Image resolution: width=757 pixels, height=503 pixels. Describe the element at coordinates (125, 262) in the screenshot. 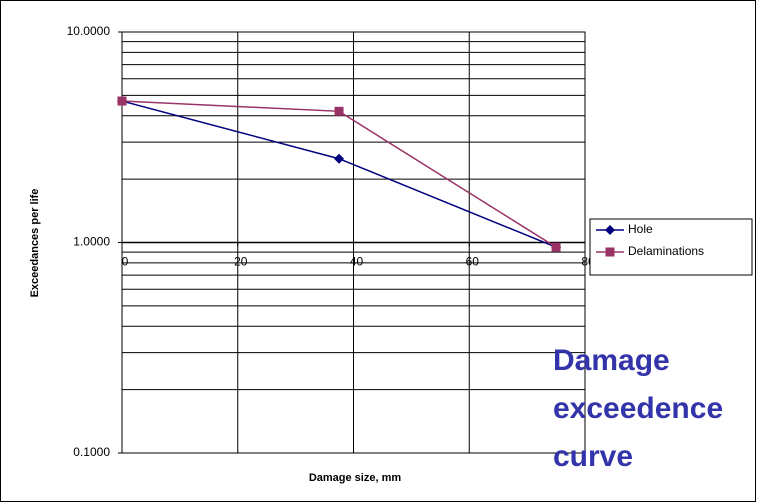

I see `x-tick-label: 0` at that location.